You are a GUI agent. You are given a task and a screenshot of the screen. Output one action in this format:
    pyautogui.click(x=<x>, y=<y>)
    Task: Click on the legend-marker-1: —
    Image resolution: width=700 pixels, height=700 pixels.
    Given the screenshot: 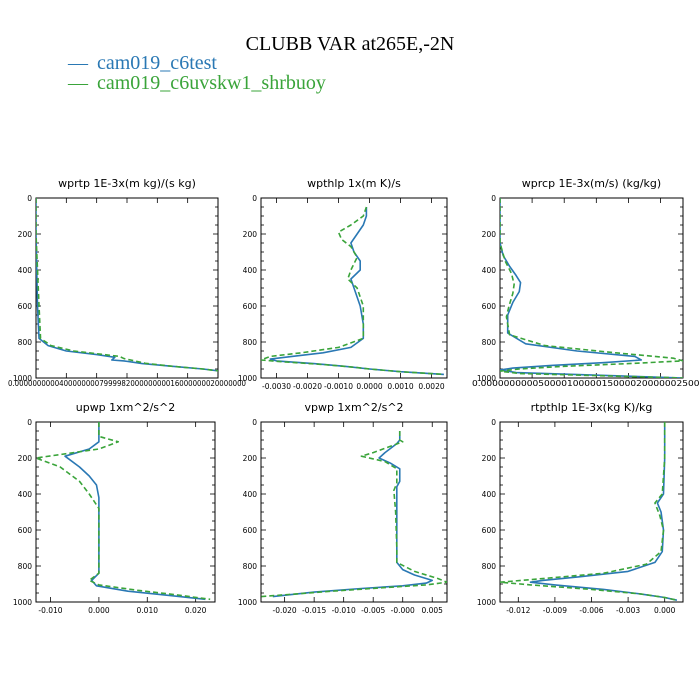 What is the action you would take?
    pyautogui.click(x=78, y=63)
    